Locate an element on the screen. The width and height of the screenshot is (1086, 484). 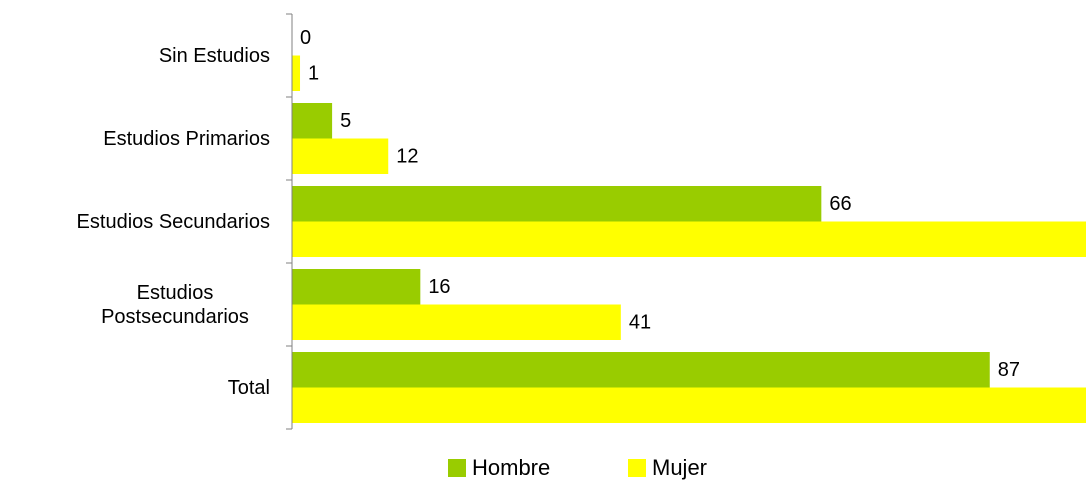
value-label: 41 is located at coordinates (640, 323).